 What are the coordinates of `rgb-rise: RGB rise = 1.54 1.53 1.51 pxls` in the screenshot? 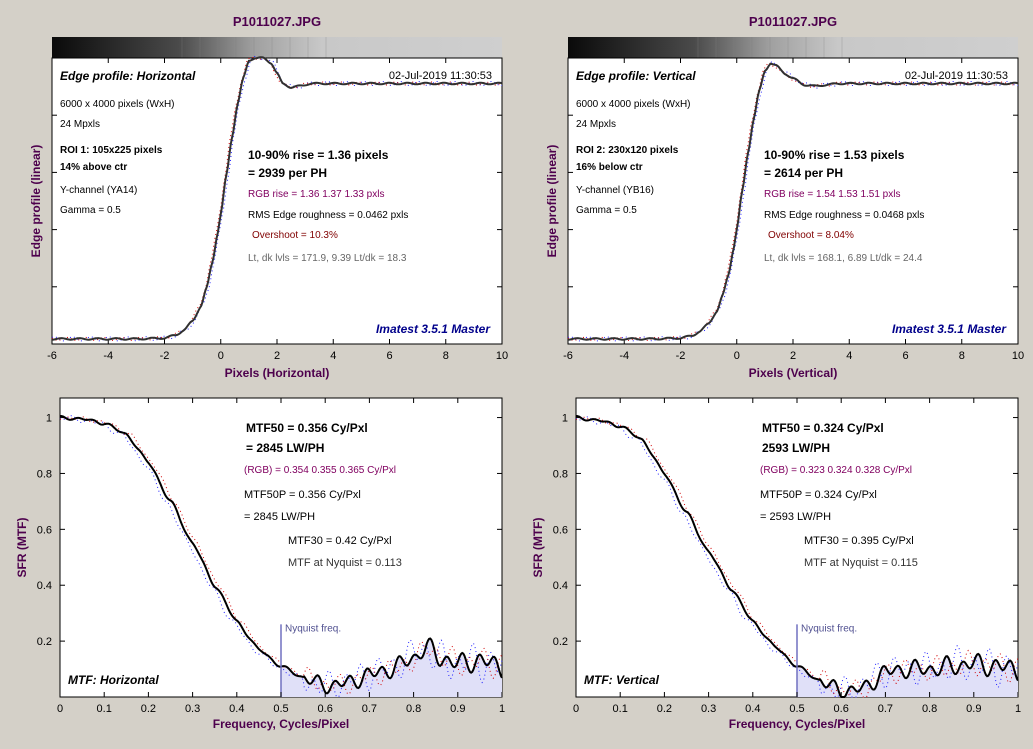 It's located at (832, 194).